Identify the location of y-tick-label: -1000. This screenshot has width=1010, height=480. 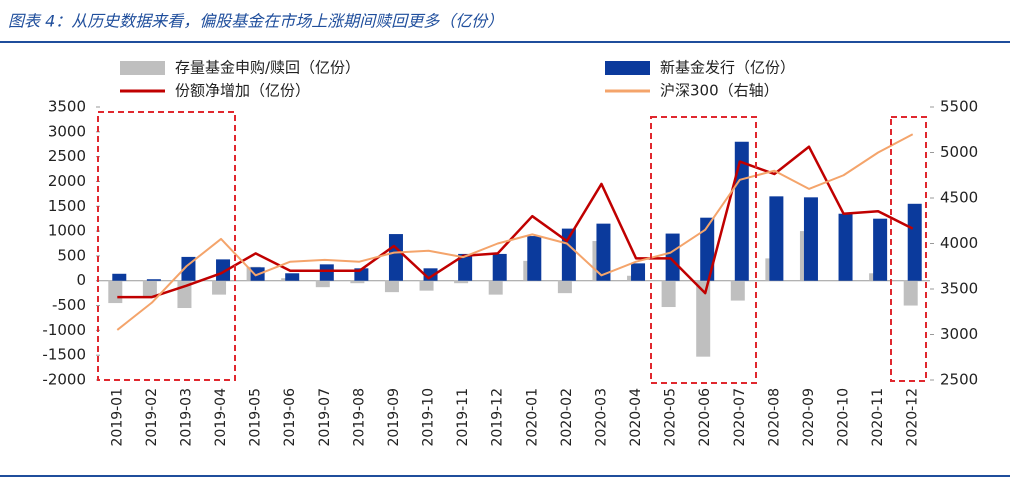
(64, 330).